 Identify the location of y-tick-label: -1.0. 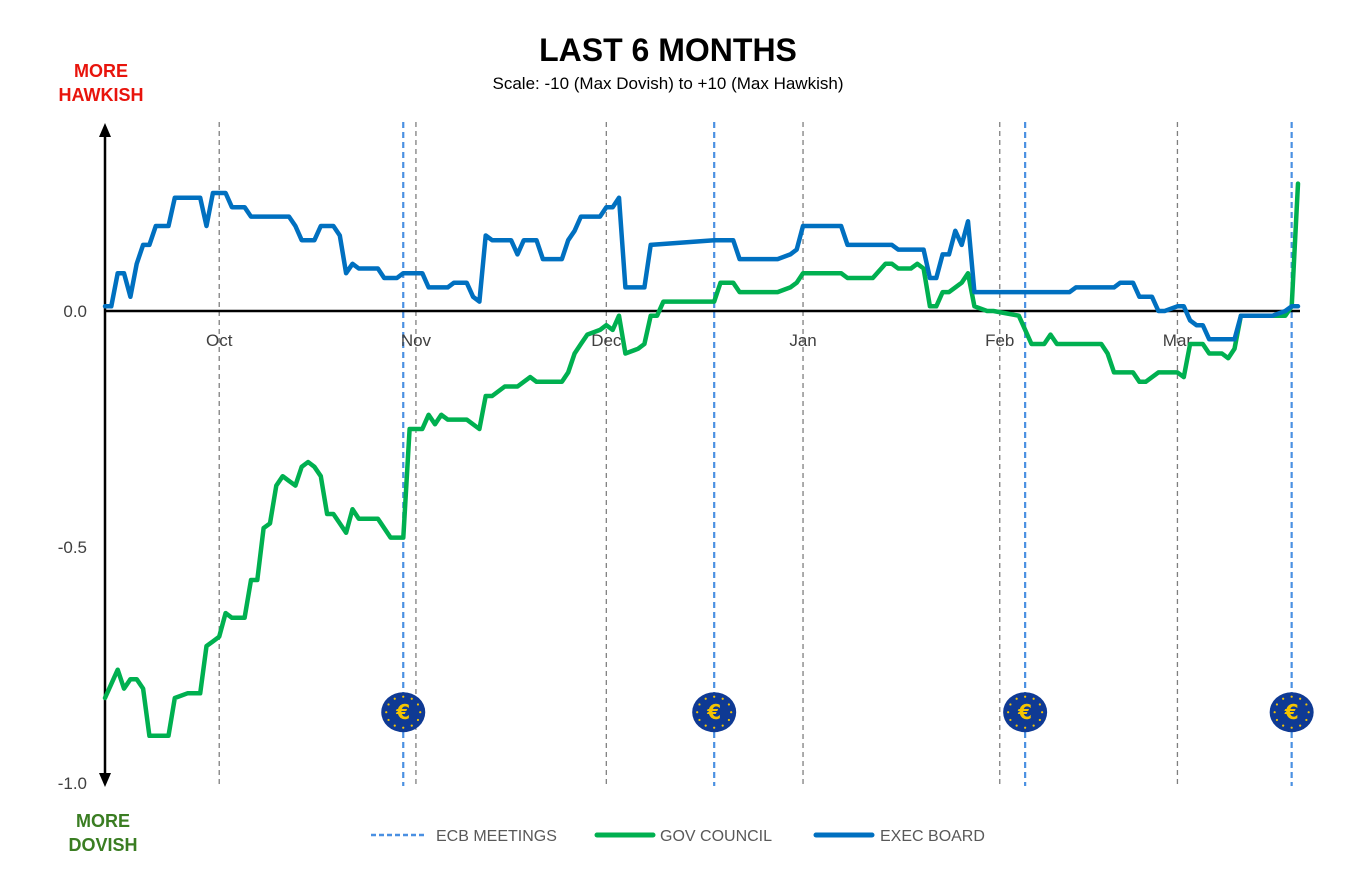
(72, 783).